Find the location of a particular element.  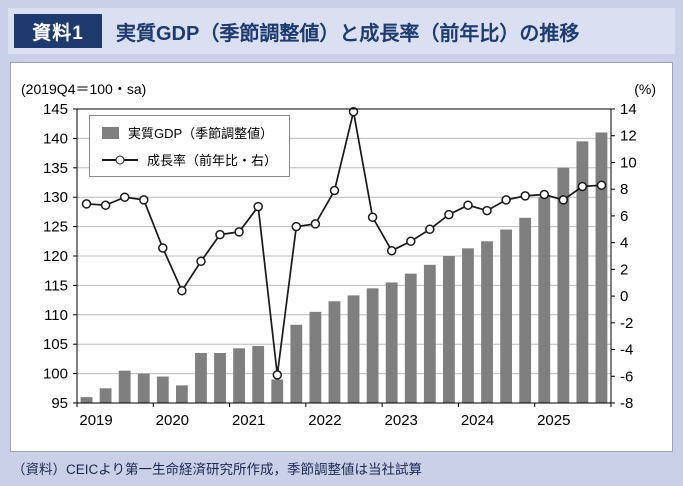

svg-text: -2 is located at coordinates (626, 323).